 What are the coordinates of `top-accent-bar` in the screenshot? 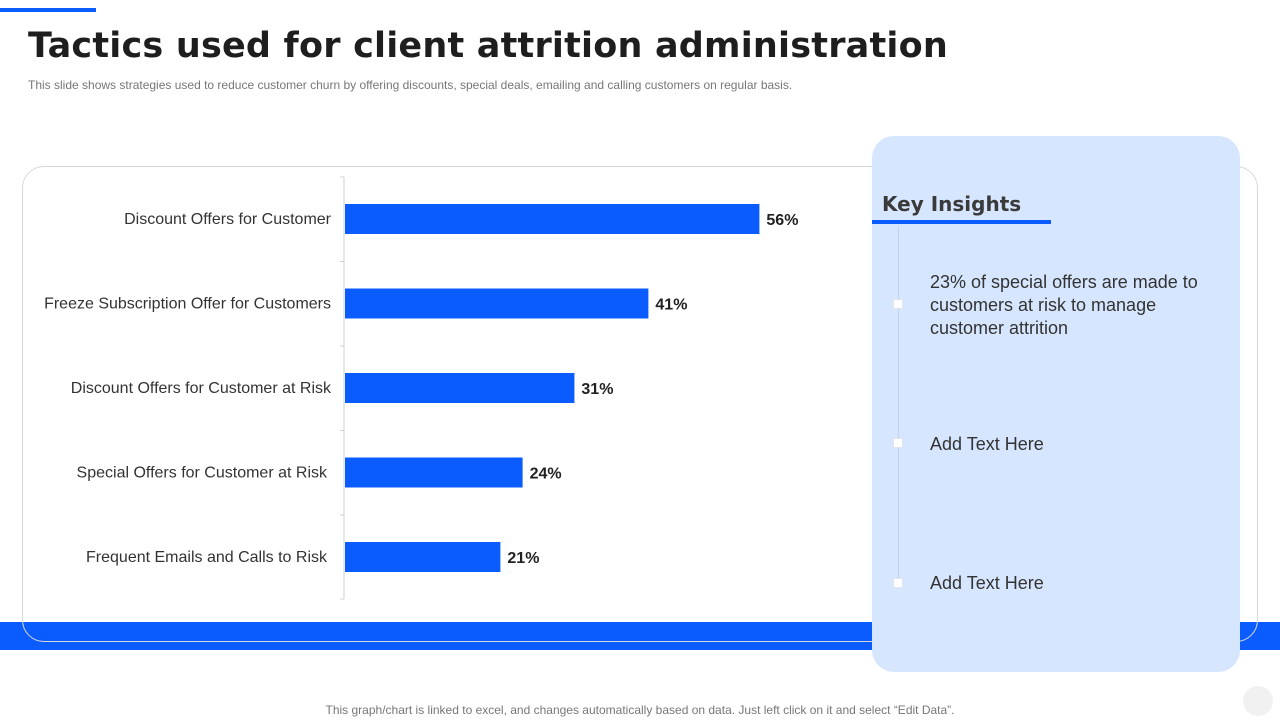 It's located at (48, 10).